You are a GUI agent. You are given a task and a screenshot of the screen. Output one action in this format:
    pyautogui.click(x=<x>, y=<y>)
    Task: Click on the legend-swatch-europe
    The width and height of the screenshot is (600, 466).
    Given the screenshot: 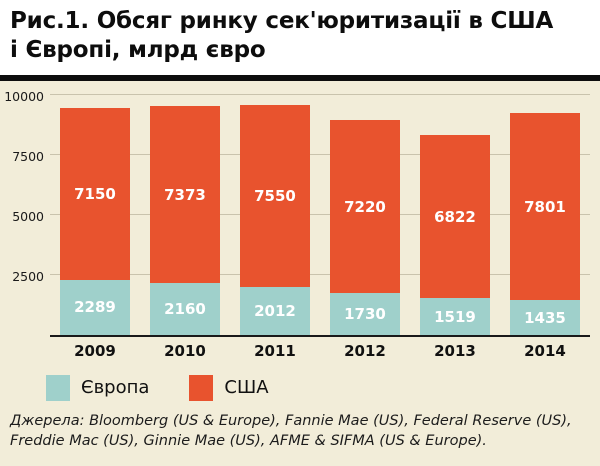 What is the action you would take?
    pyautogui.click(x=58, y=387)
    